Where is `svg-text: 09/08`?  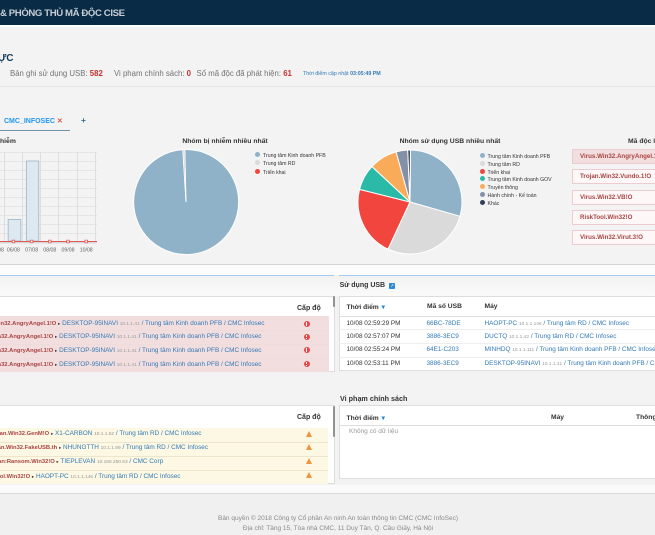 svg-text: 09/08 is located at coordinates (68, 251).